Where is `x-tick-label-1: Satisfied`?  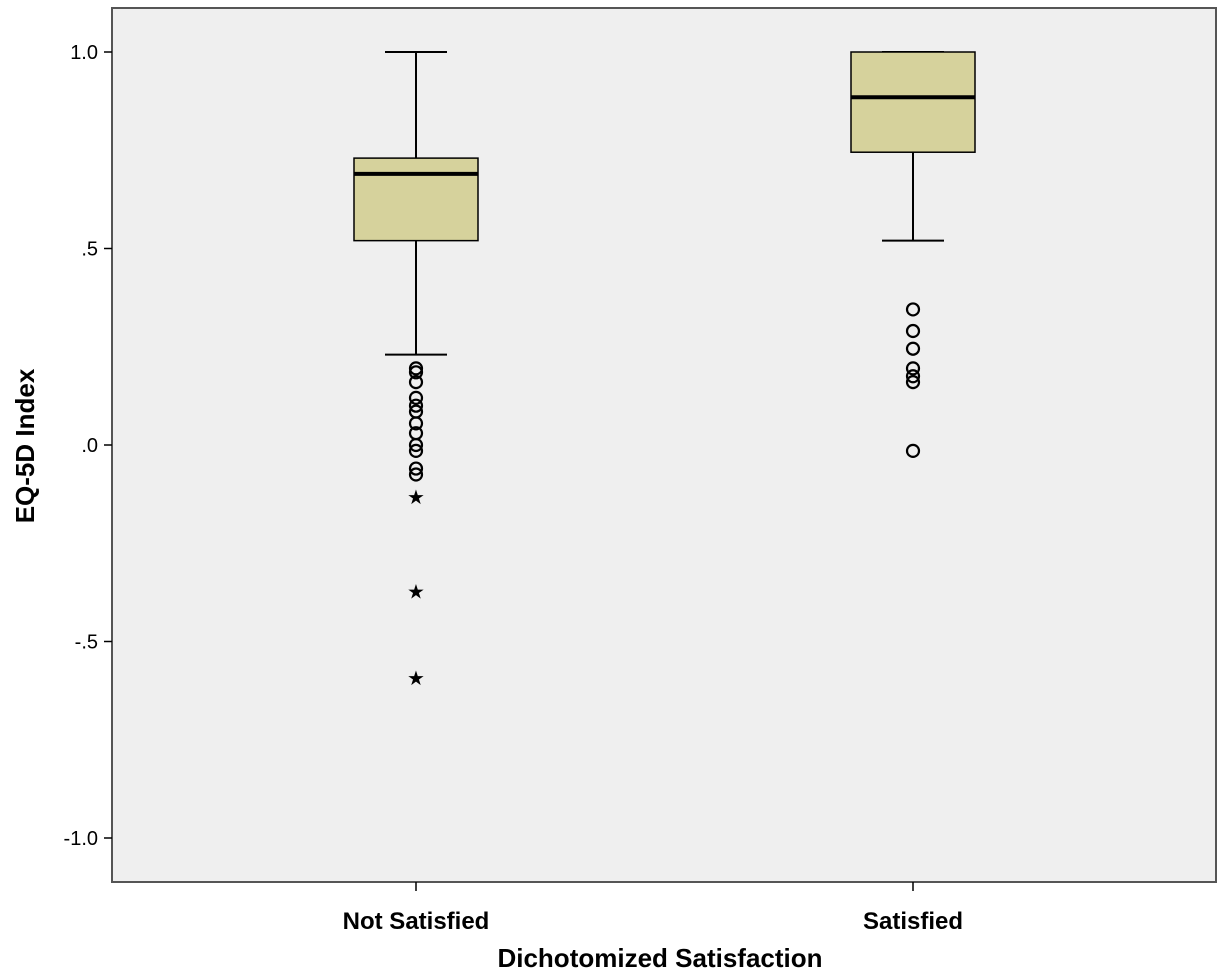
x-tick-label-1: Satisfied is located at coordinates (913, 921).